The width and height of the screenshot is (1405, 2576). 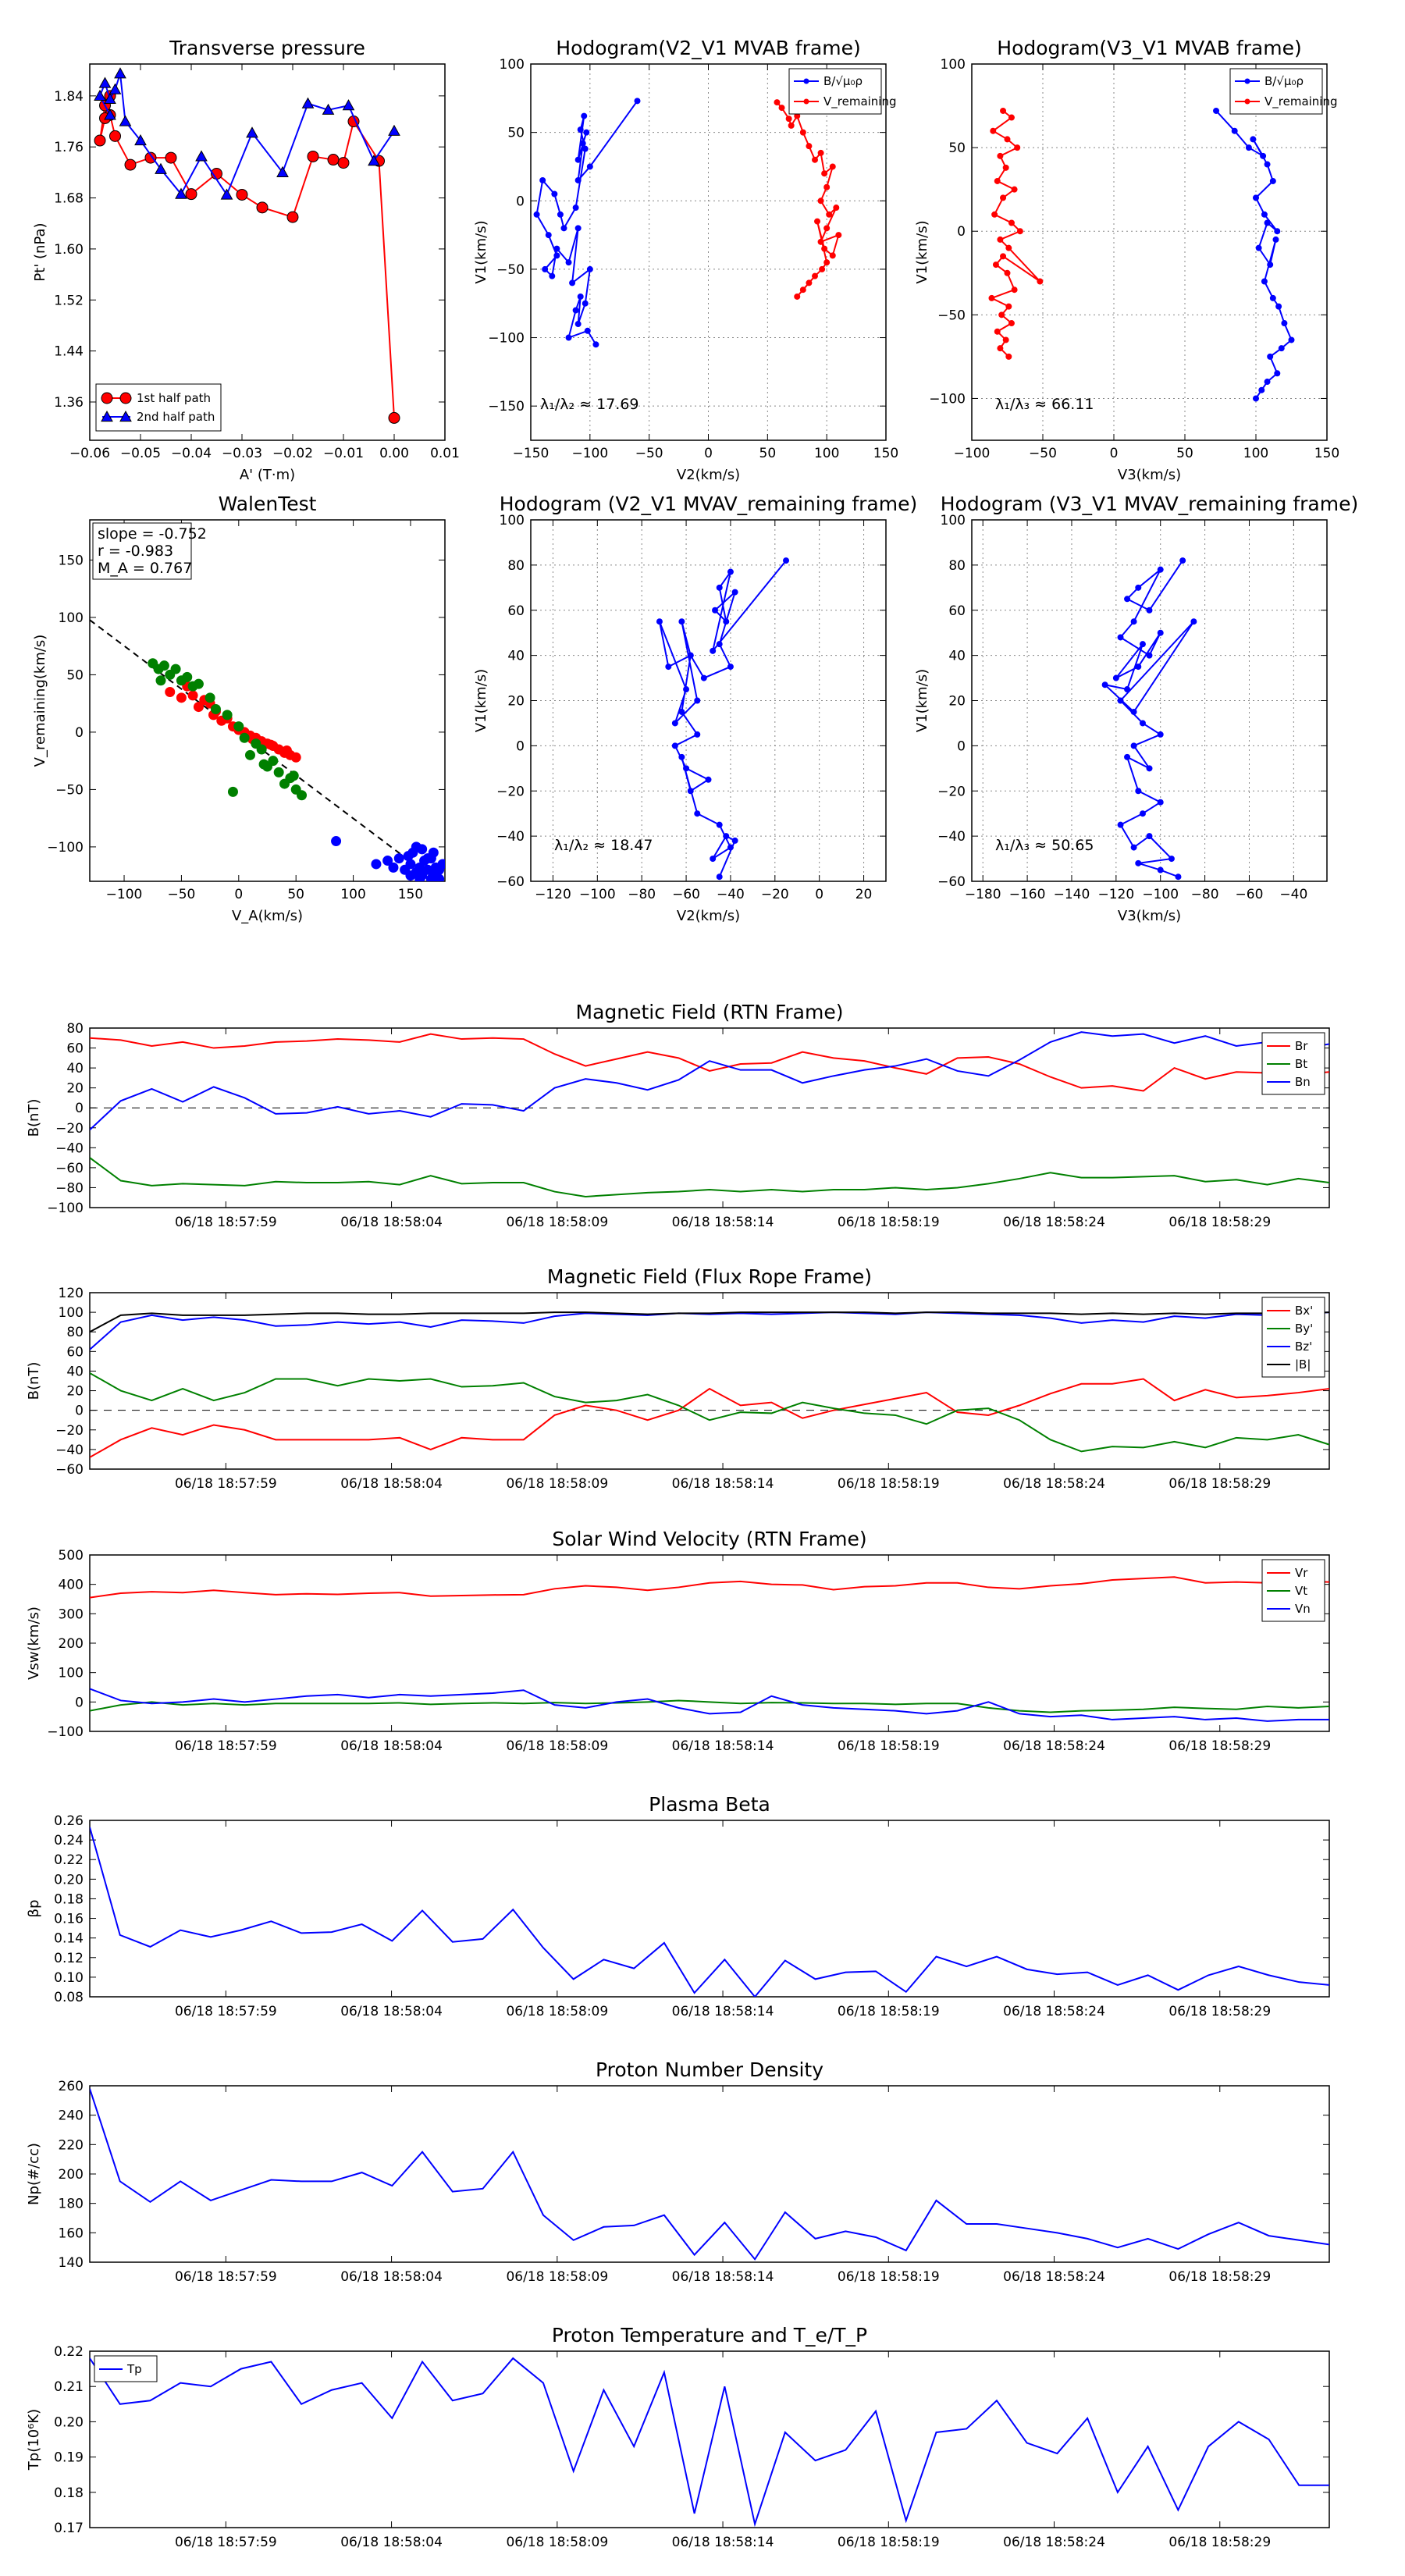 What do you see at coordinates (445, 454) in the screenshot?
I see `x-tick-label: 0.01` at bounding box center [445, 454].